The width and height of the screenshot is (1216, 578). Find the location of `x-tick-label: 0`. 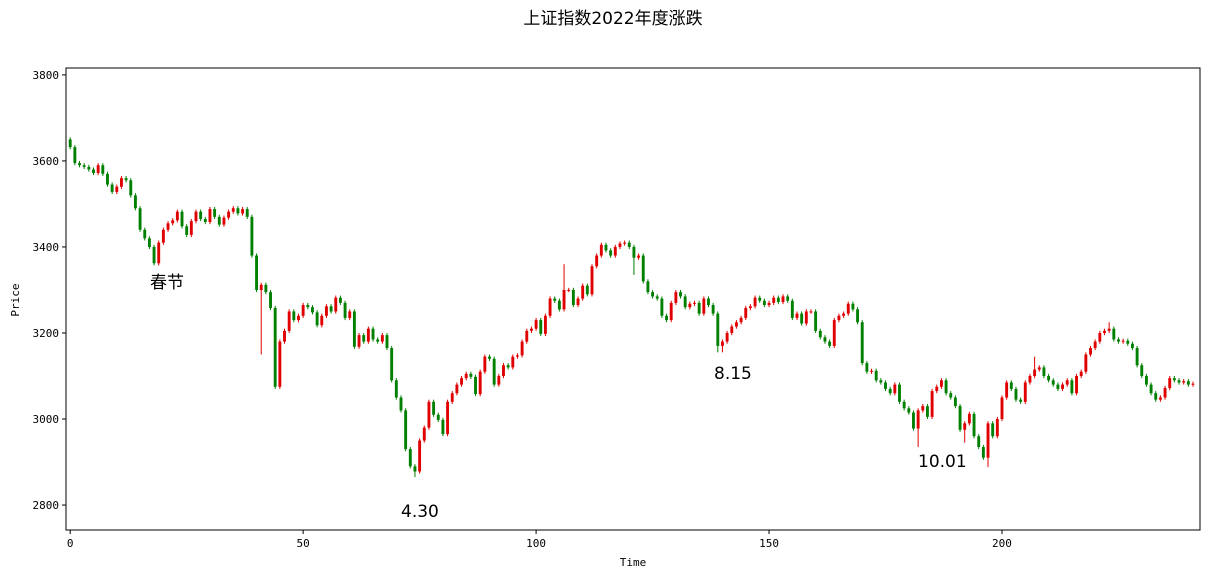

x-tick-label: 0 is located at coordinates (70, 543).